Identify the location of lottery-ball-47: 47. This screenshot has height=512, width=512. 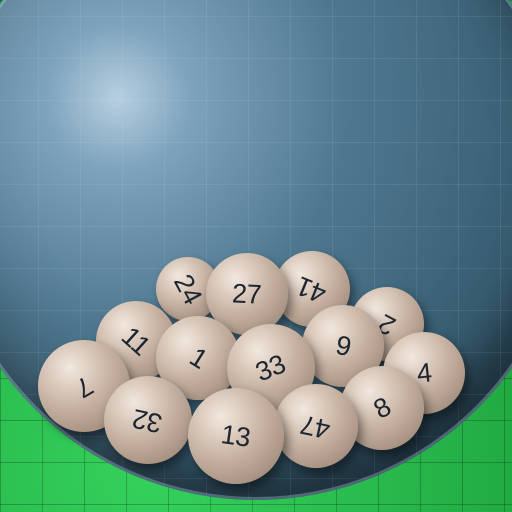
(316, 426).